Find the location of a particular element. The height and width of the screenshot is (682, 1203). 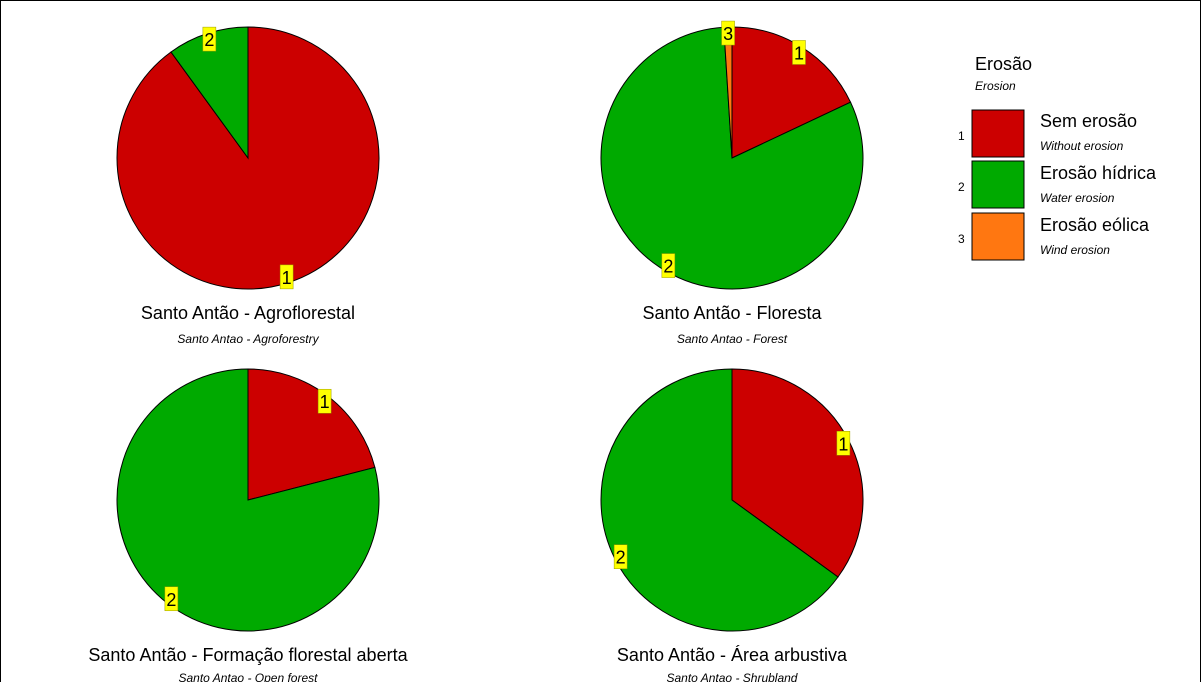

legend-label-without-erosion: Sem erosão is located at coordinates (1088, 121).